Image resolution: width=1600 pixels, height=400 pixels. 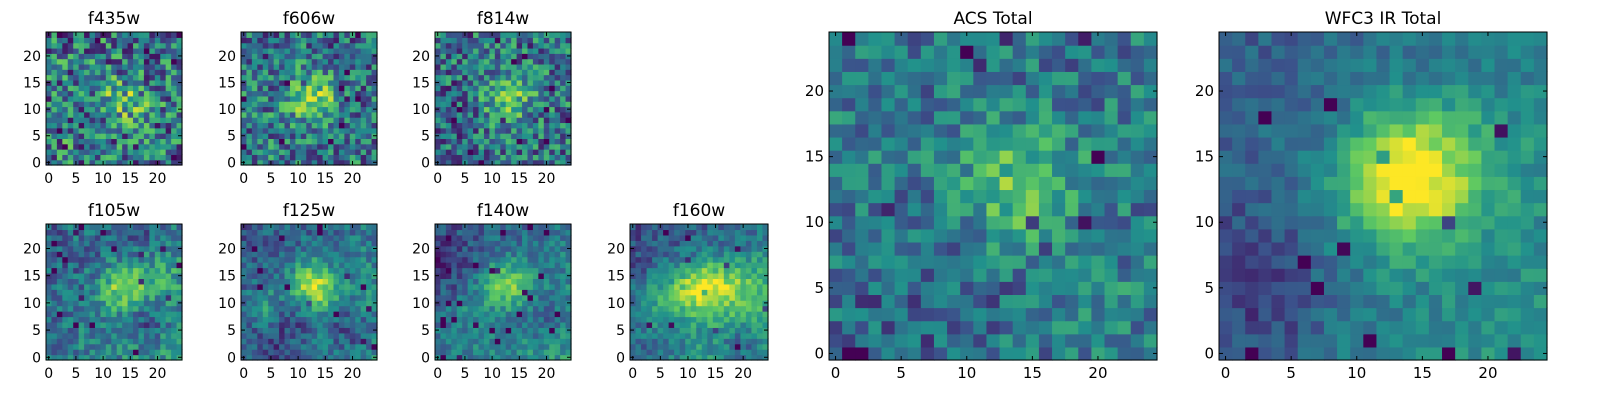 What do you see at coordinates (309, 292) in the screenshot?
I see `heatmap-cells` at bounding box center [309, 292].